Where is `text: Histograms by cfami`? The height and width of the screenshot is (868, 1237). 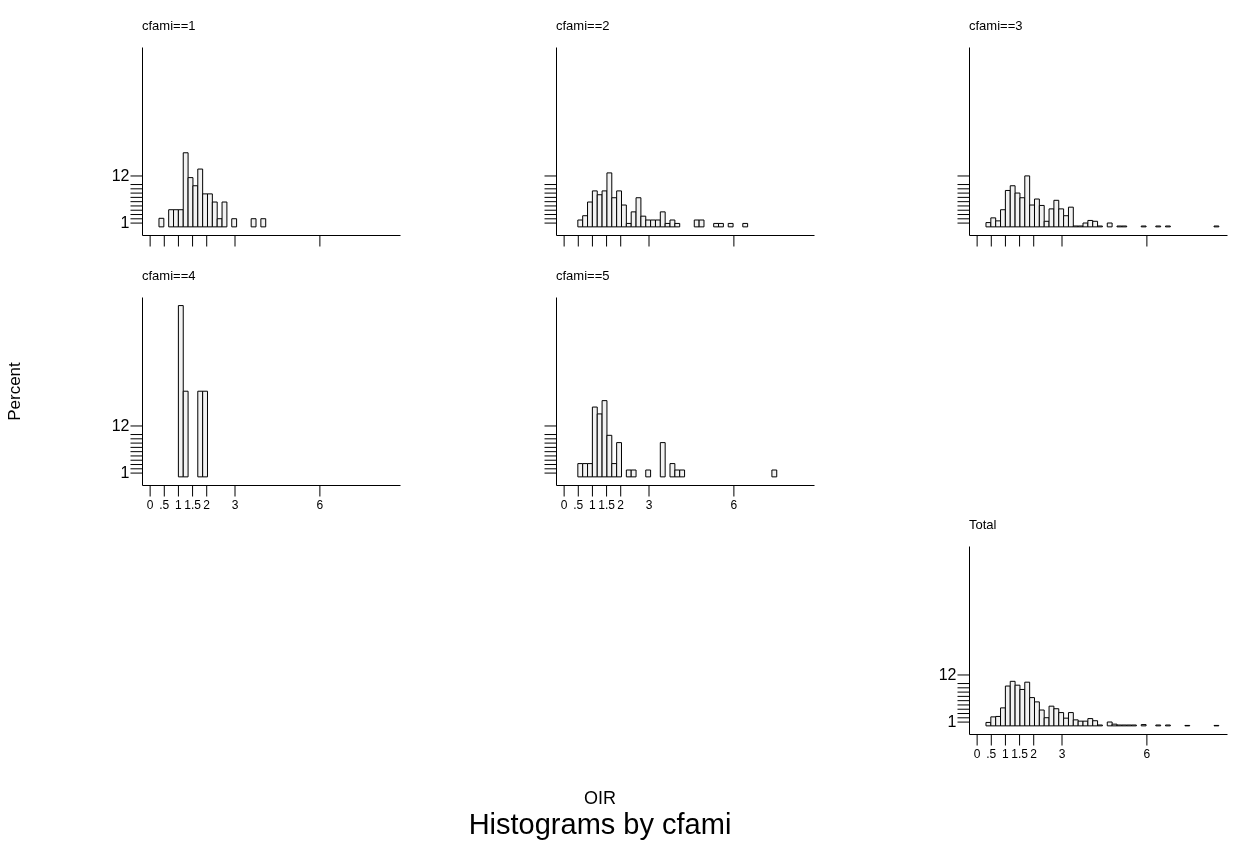 text: Histograms by cfami is located at coordinates (600, 824).